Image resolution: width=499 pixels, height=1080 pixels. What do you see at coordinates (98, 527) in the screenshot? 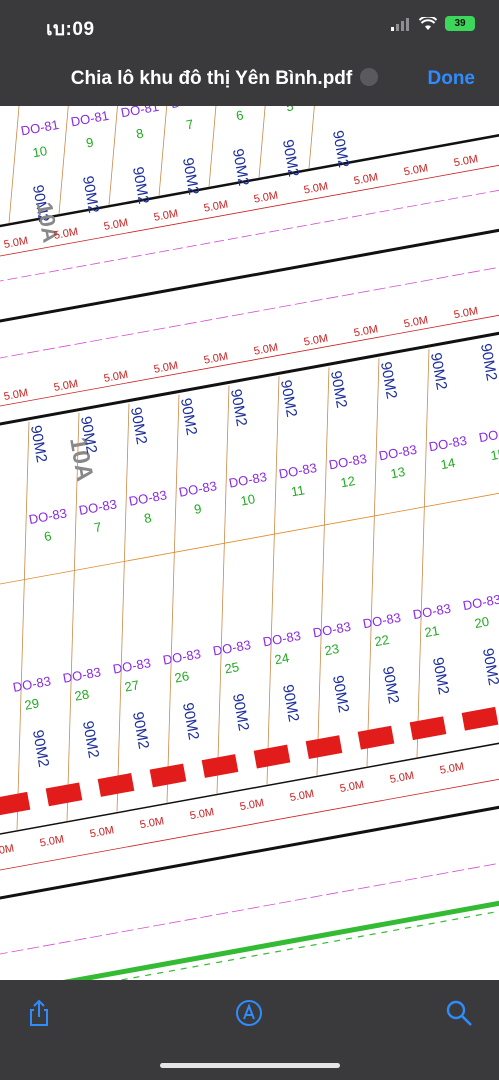
I see `lot-number: 7` at bounding box center [98, 527].